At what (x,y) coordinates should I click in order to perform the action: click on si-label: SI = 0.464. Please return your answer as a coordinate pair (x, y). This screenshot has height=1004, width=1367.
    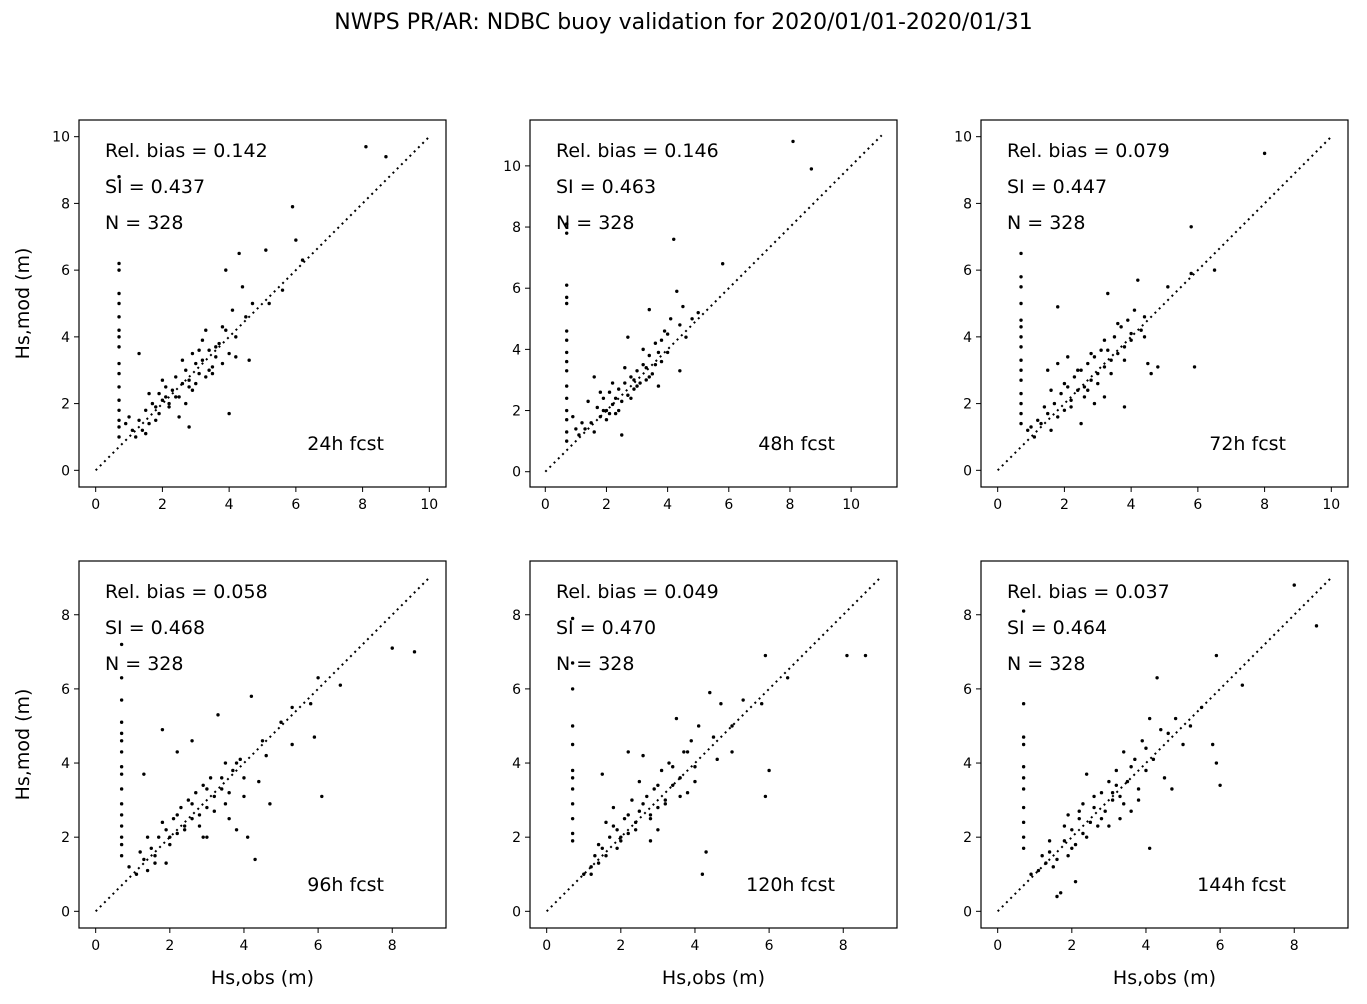
    Looking at the image, I should click on (1057, 628).